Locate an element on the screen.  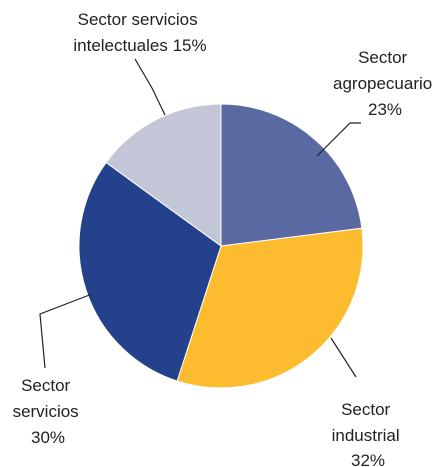
label-intelectuales: Sector servicios intelectuales 15% is located at coordinates (139, 32).